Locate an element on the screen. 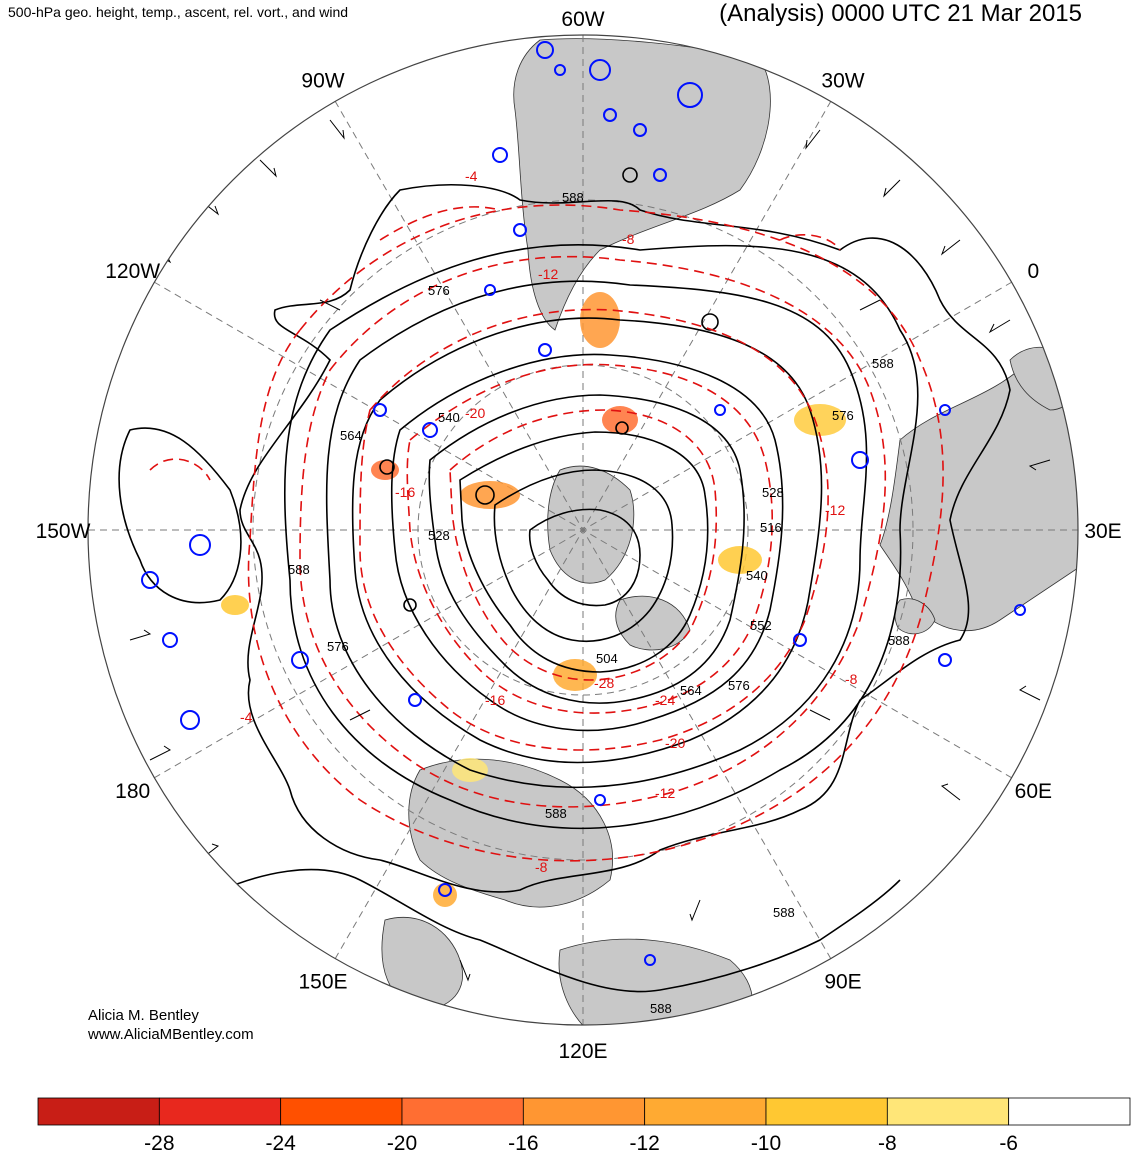  temp-label-8-b: -8 is located at coordinates (851, 679).